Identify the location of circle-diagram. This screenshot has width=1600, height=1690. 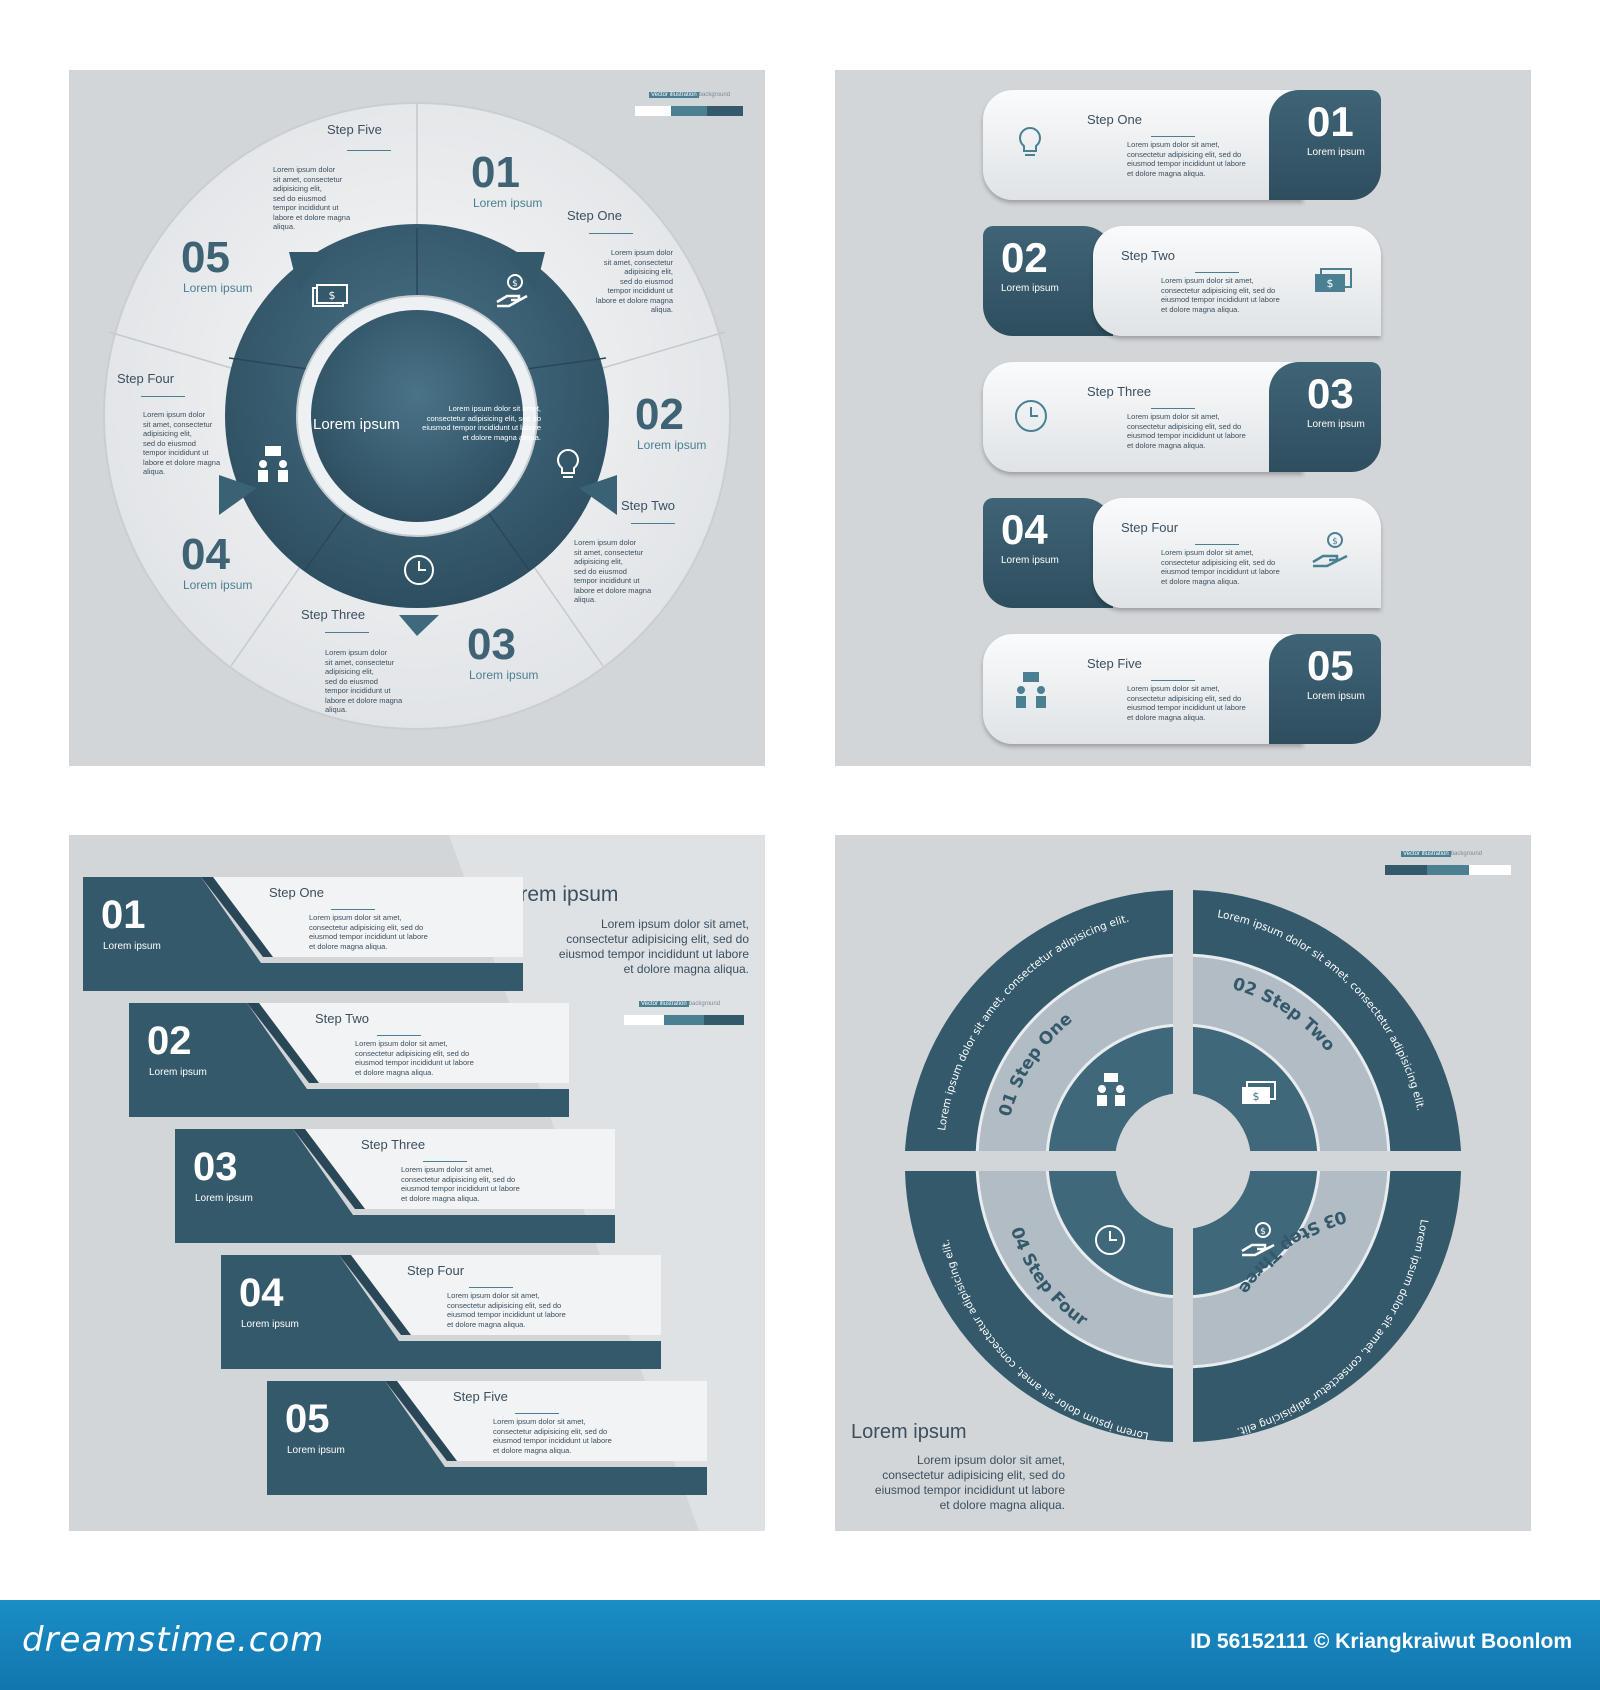
(417, 416).